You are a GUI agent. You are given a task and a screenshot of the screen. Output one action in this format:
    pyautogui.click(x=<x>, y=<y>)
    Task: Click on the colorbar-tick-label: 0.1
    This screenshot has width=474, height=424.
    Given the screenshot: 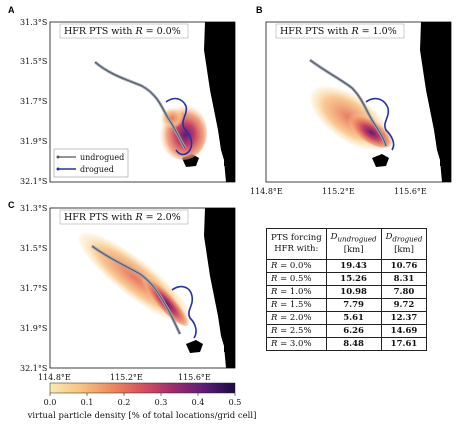 What is the action you would take?
    pyautogui.click(x=87, y=402)
    